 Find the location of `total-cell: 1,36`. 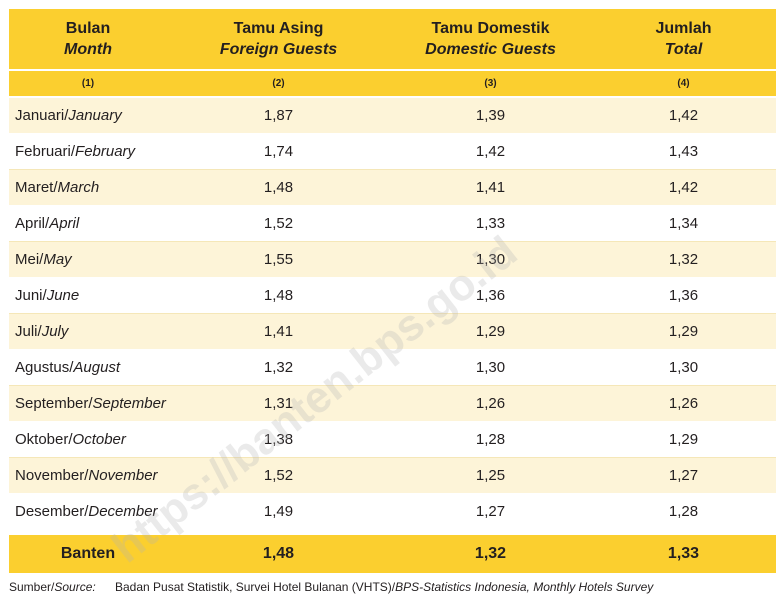

total-cell: 1,36 is located at coordinates (683, 295).